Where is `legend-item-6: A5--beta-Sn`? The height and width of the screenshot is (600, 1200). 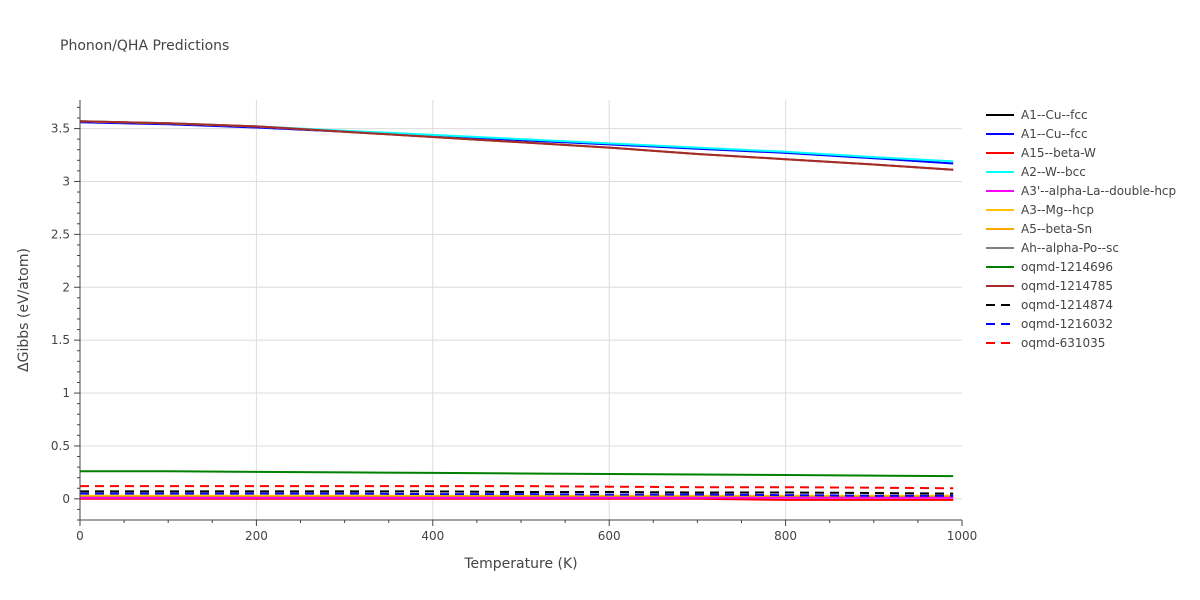 legend-item-6: A5--beta-Sn is located at coordinates (1039, 229).